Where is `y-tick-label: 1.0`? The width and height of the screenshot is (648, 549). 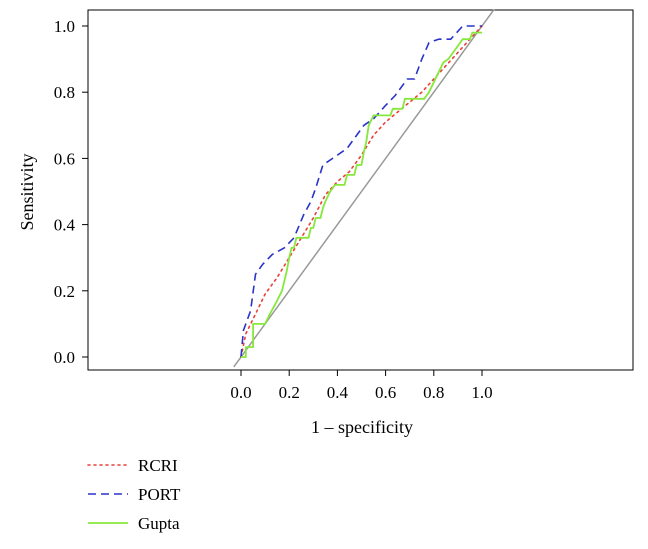 y-tick-label: 1.0 is located at coordinates (64, 26).